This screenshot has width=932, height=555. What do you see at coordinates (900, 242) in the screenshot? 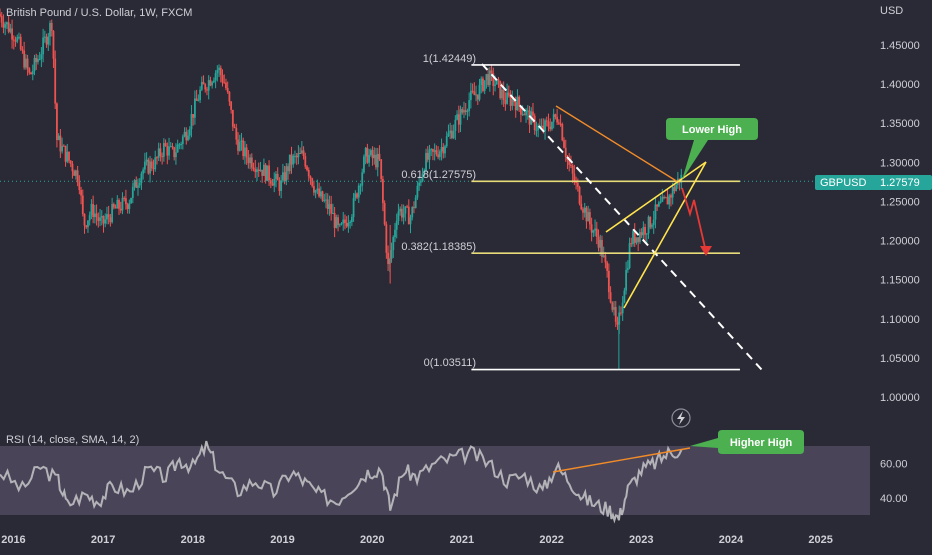
I see `price-tick-label: 1.20000` at bounding box center [900, 242].